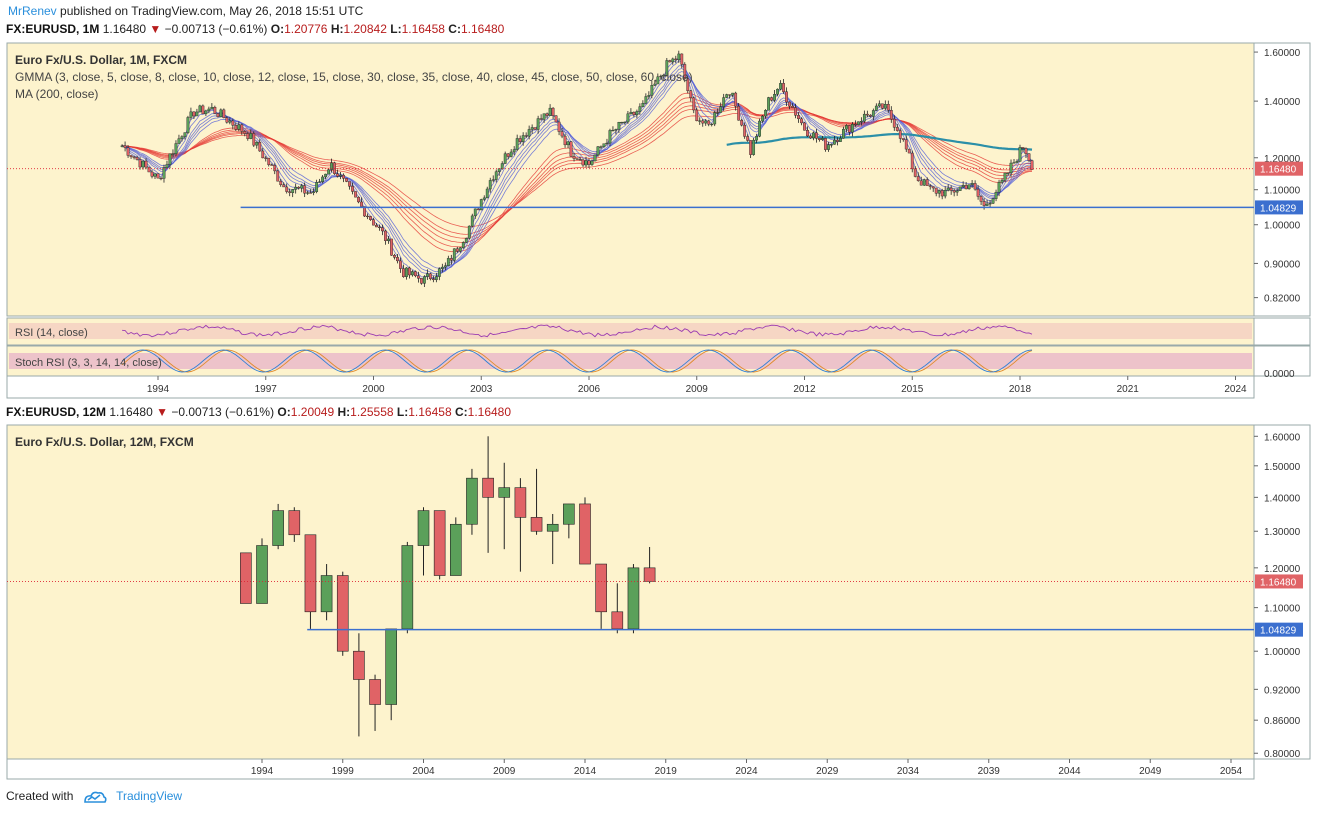  I want to click on top-low: 1.16458, so click(423, 29).